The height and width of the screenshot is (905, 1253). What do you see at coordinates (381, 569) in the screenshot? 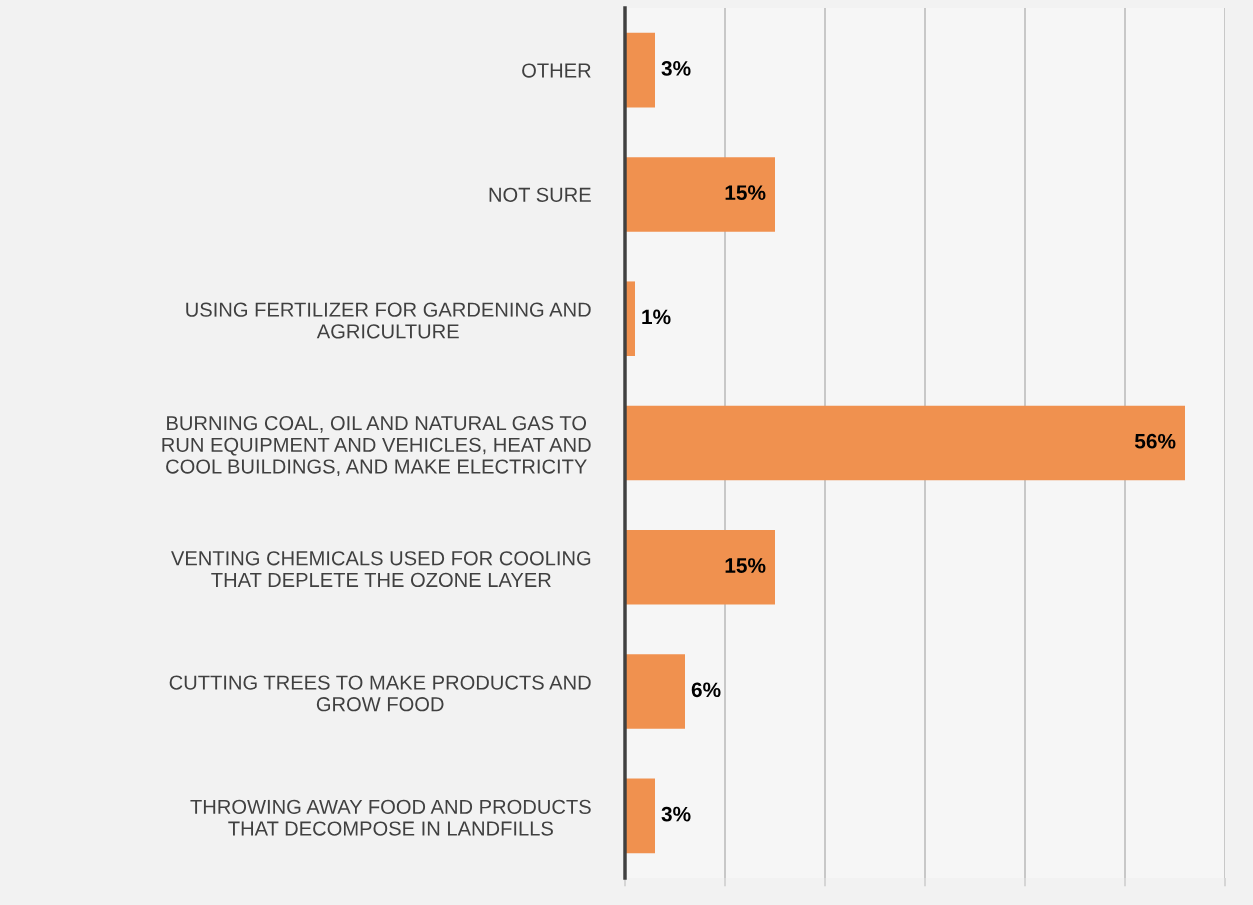
I see `y-tick-label: VENTING CHEMICALS USED FOR COOLING THAT DEPLETE THE OZONE LAYER` at bounding box center [381, 569].